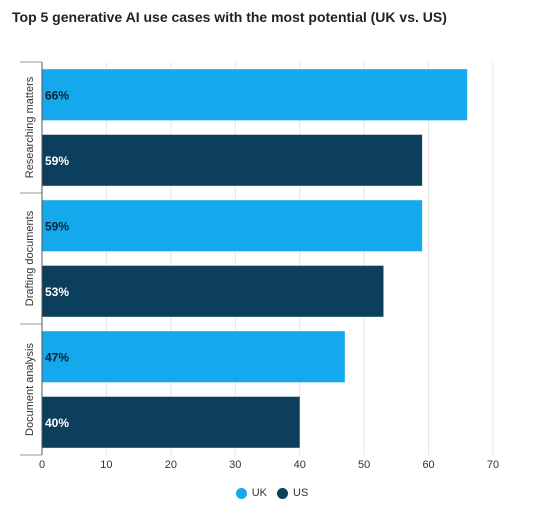 The width and height of the screenshot is (544, 511). I want to click on x-tick-label: 20, so click(171, 465).